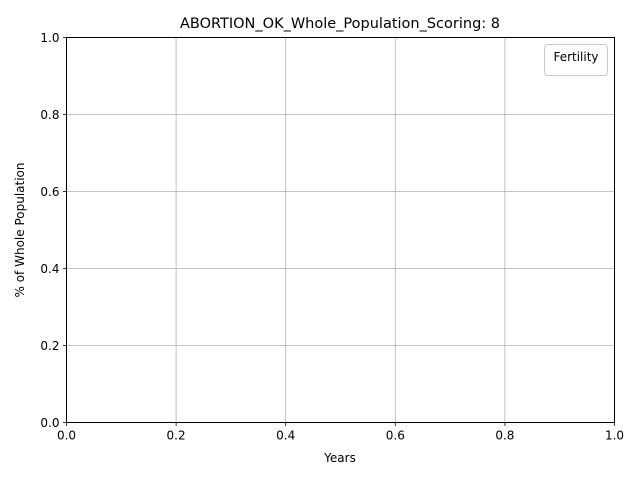  Describe the element at coordinates (49, 269) in the screenshot. I see `y-tick-label: 0.4` at that location.